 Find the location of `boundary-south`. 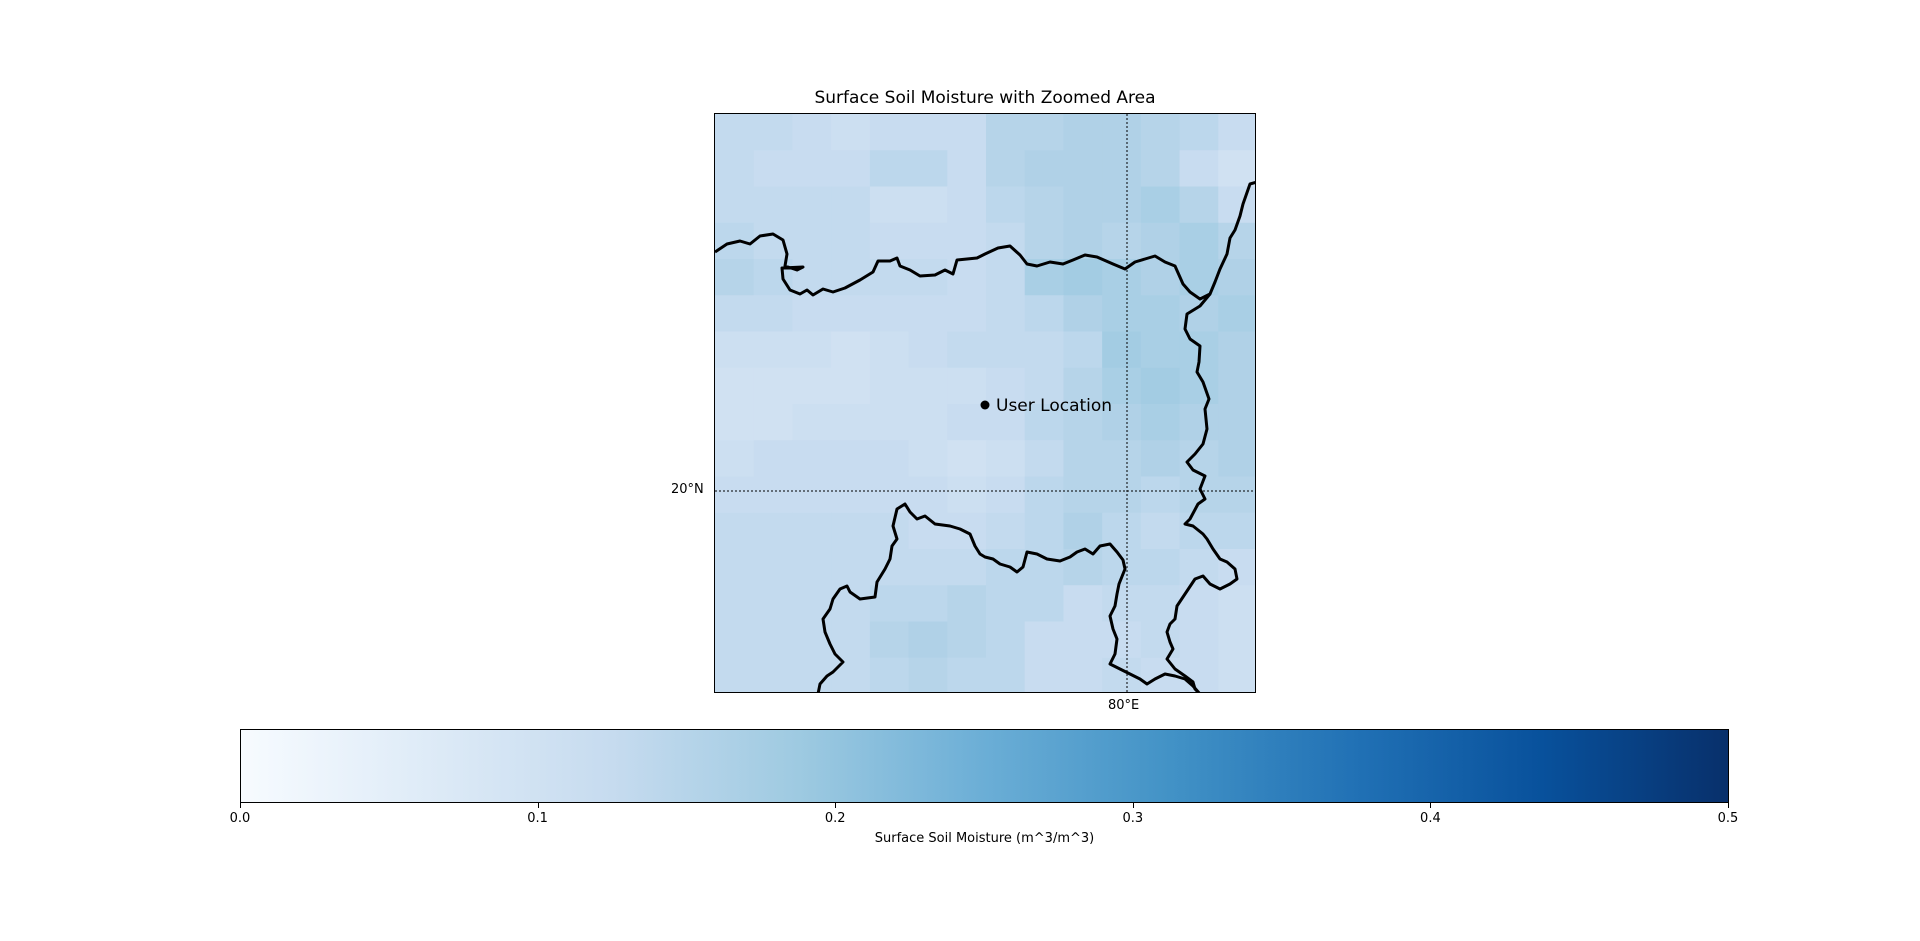

boundary-south is located at coordinates (1008, 597).